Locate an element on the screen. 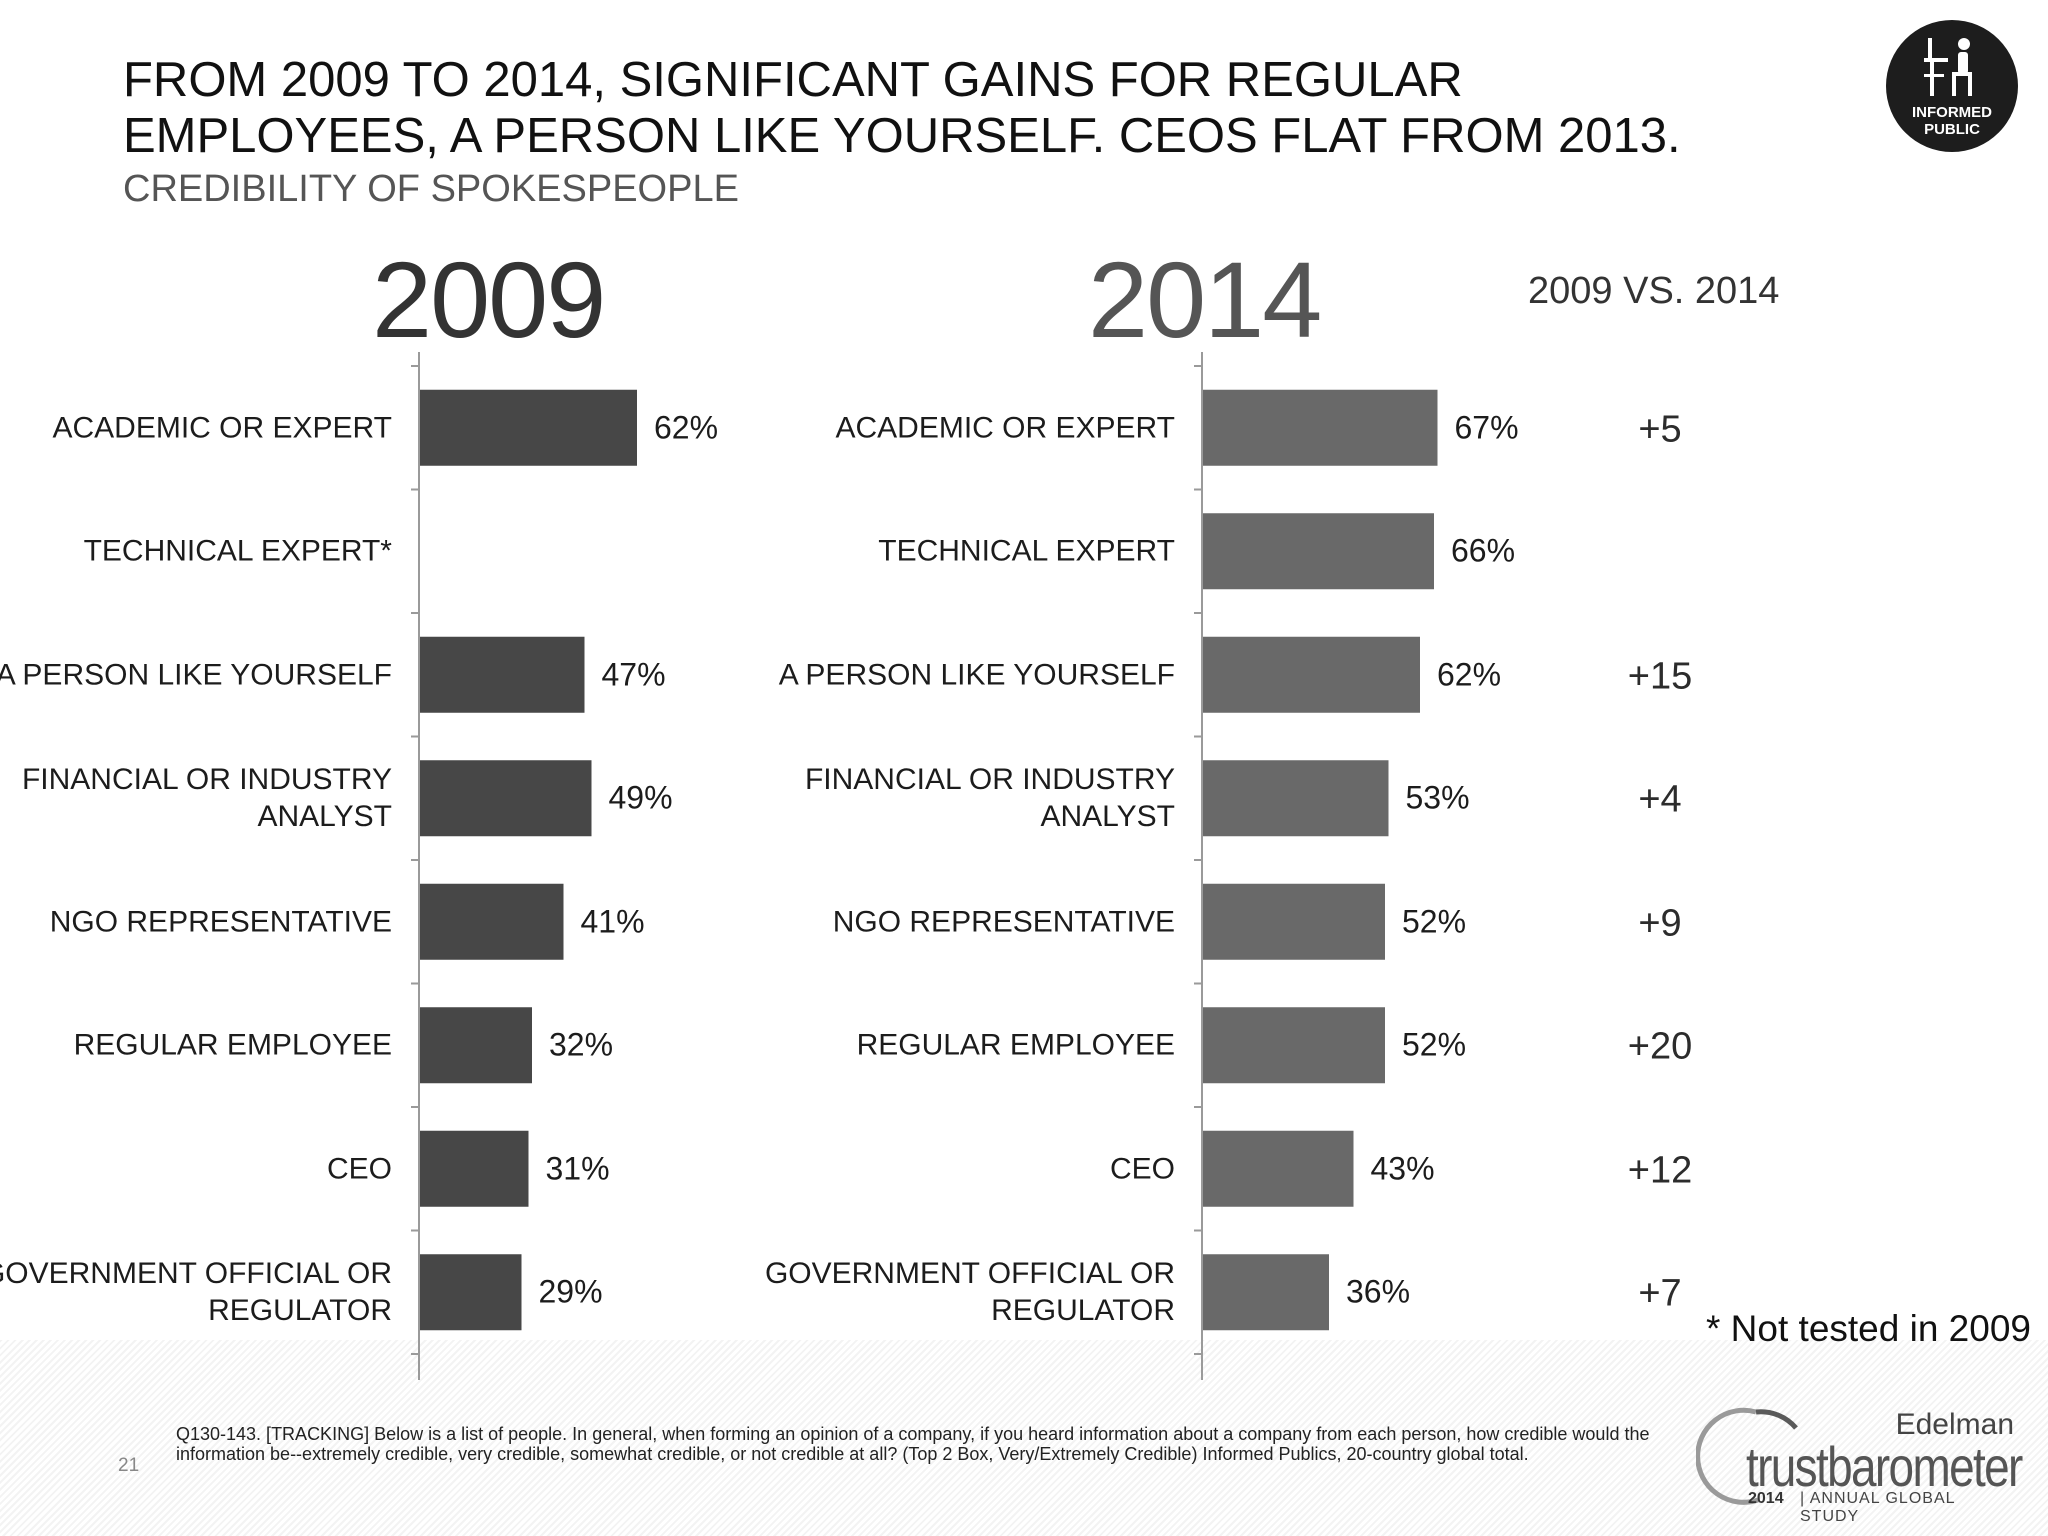 This screenshot has width=2048, height=1536. value-label-2014: 36% is located at coordinates (1378, 1291).